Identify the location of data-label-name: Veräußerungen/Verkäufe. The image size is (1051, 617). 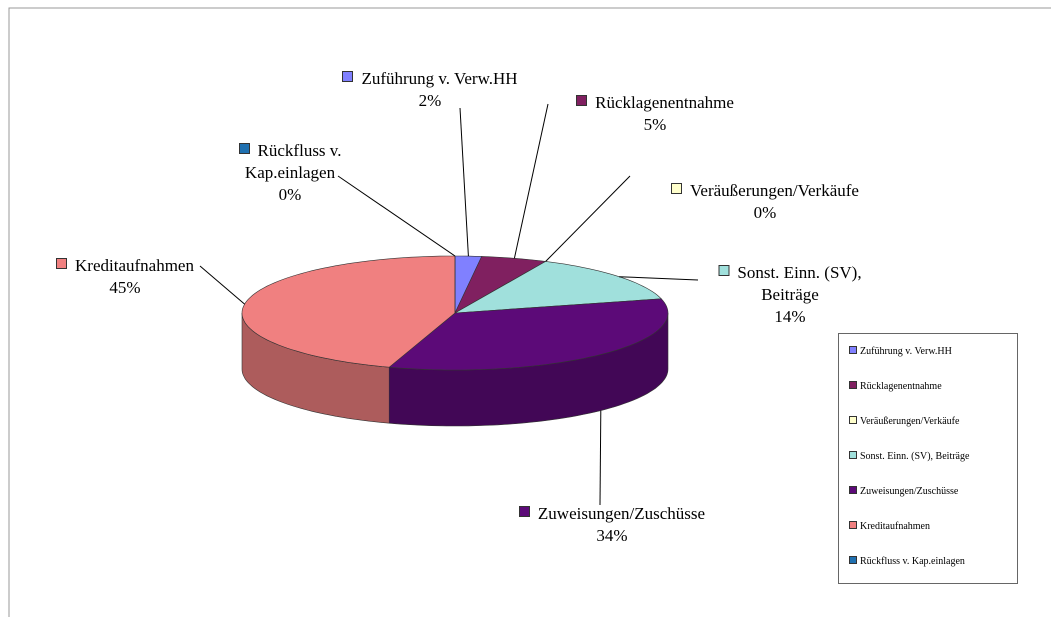
(765, 191).